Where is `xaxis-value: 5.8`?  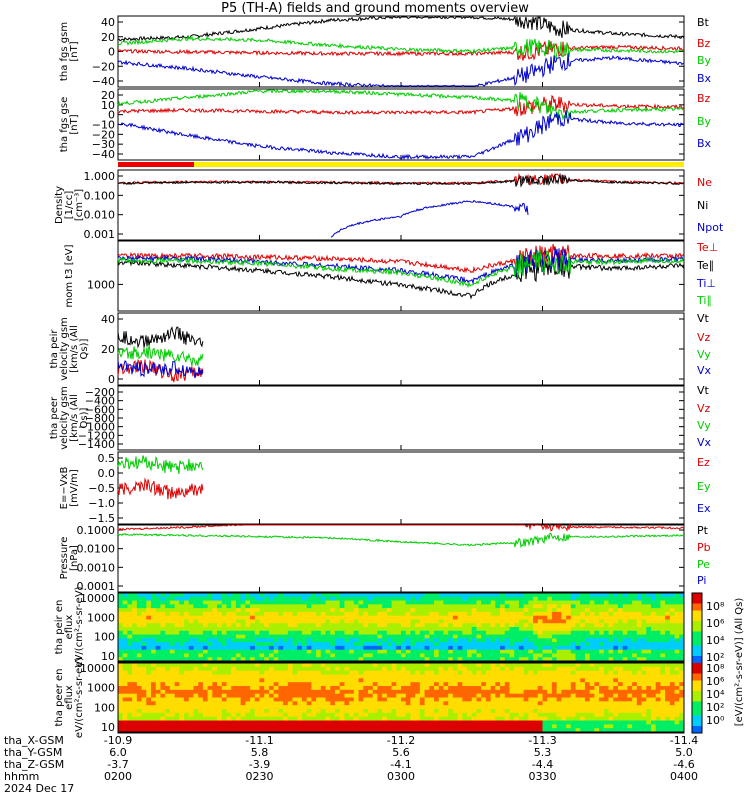 xaxis-value: 5.8 is located at coordinates (260, 752).